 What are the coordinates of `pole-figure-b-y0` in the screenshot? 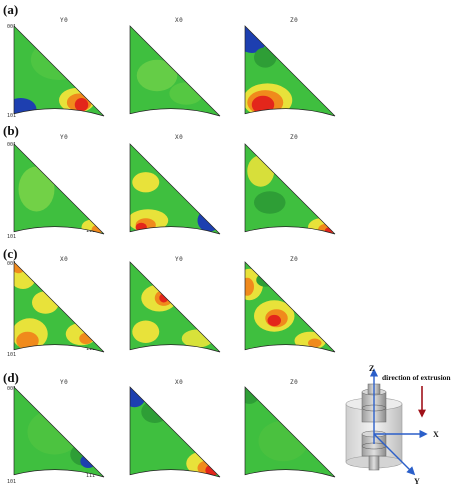 It's located at (59, 189).